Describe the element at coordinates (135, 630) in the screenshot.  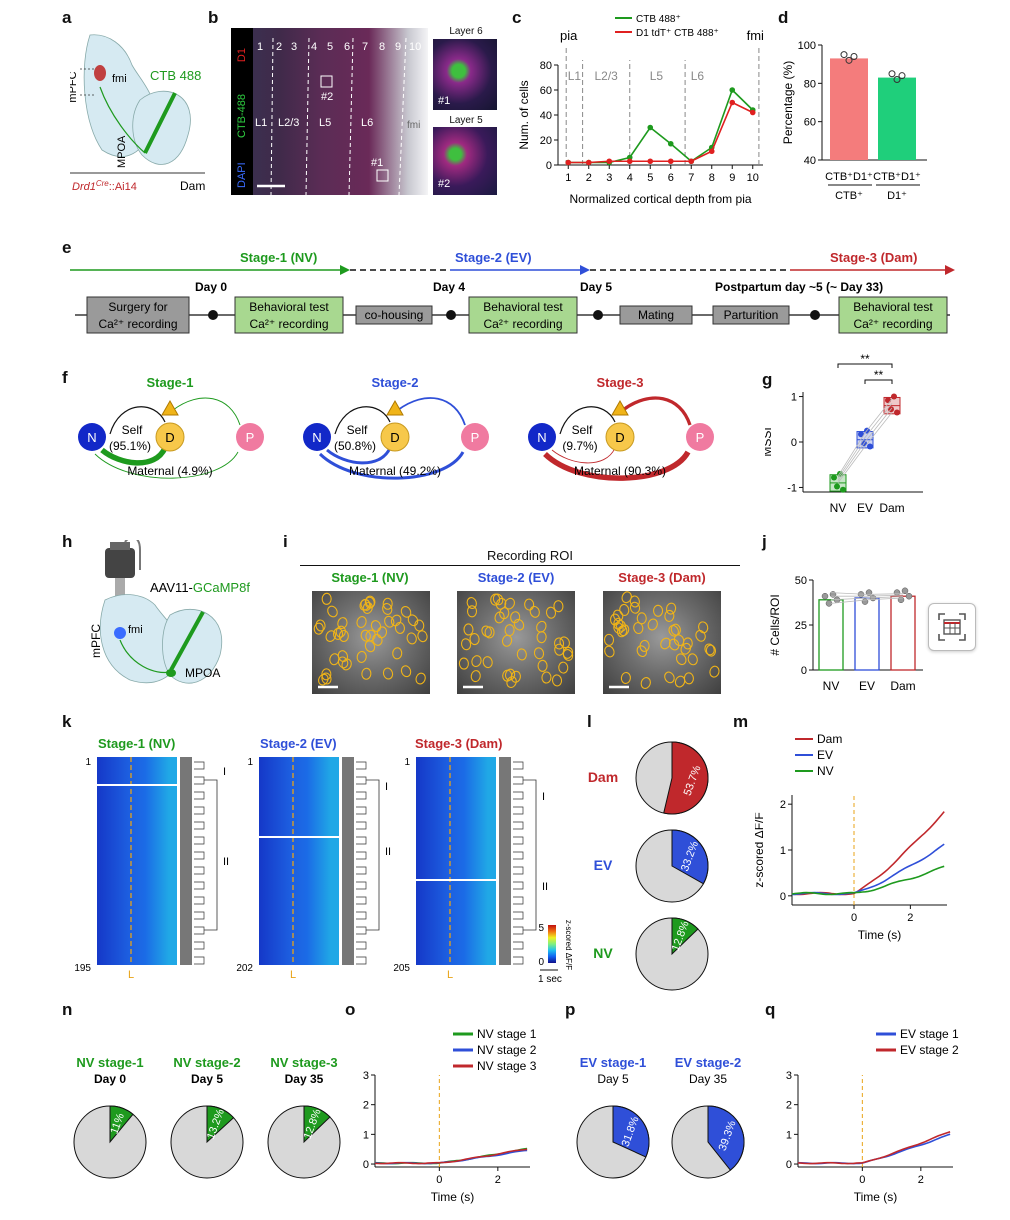
I see `fmi-label: fmi` at that location.